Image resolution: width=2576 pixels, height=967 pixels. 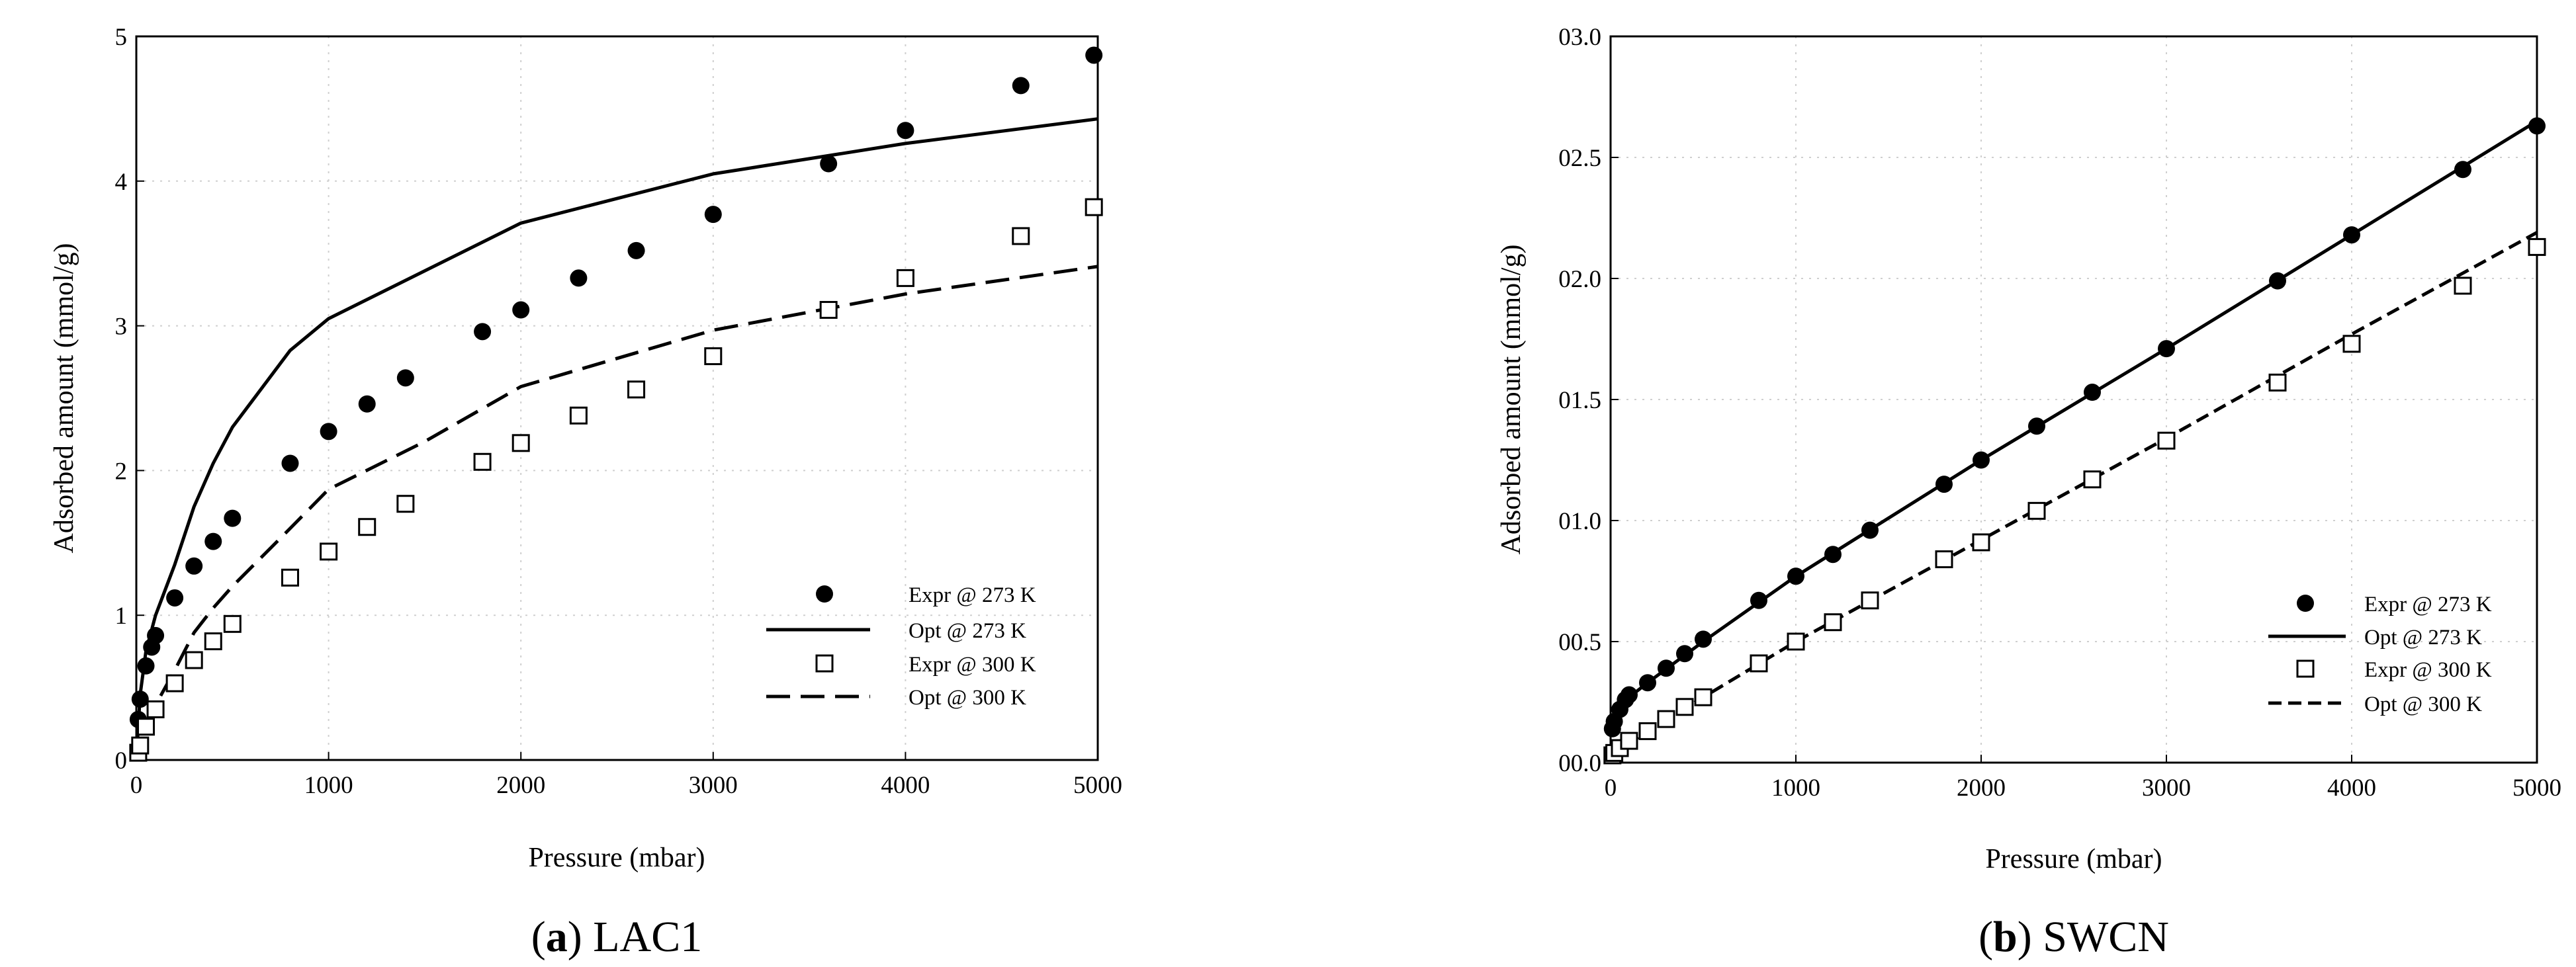 What do you see at coordinates (1579, 401) in the screenshot?
I see `y-tick-label: 01.5` at bounding box center [1579, 401].